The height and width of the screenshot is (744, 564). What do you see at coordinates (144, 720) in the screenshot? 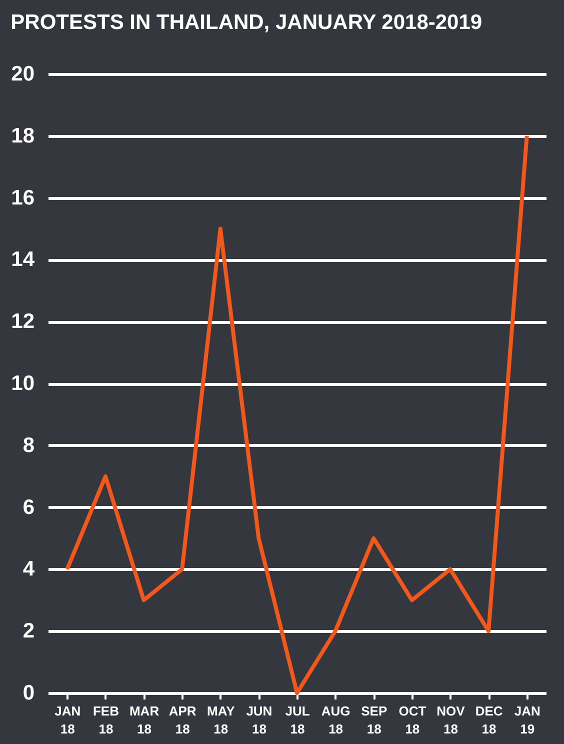
I see `x-tick-label: MAR 18` at bounding box center [144, 720].